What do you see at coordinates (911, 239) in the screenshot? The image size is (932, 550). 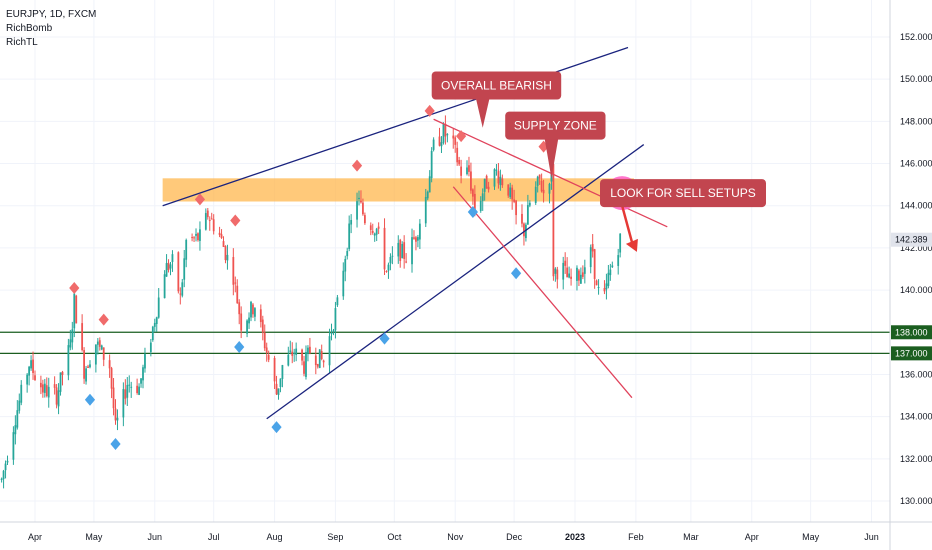 I see `current-price-tag` at bounding box center [911, 239].